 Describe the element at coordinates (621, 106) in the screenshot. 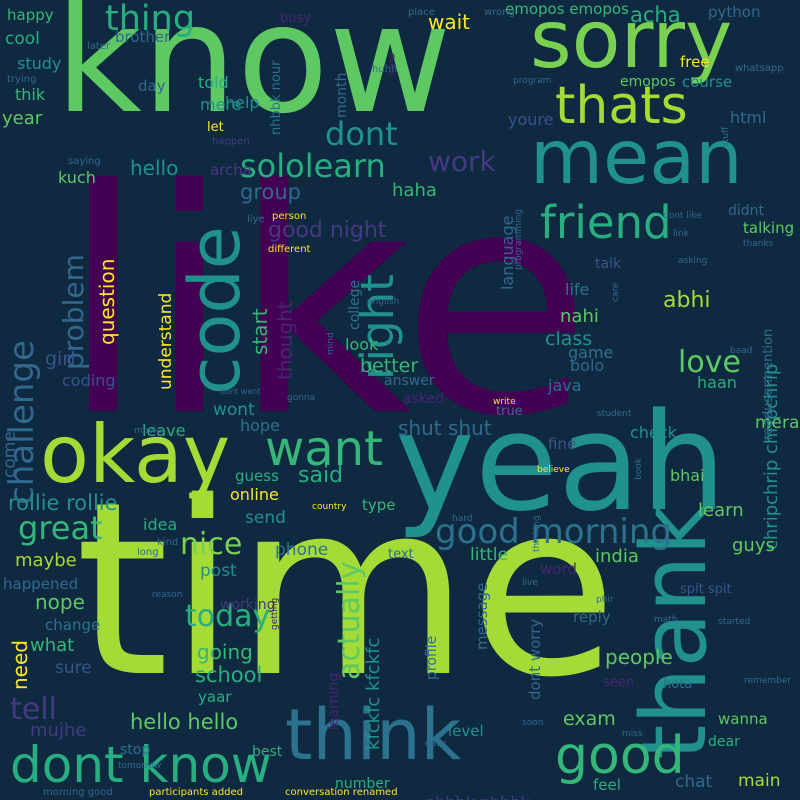

I see `cloud-word: thats` at that location.